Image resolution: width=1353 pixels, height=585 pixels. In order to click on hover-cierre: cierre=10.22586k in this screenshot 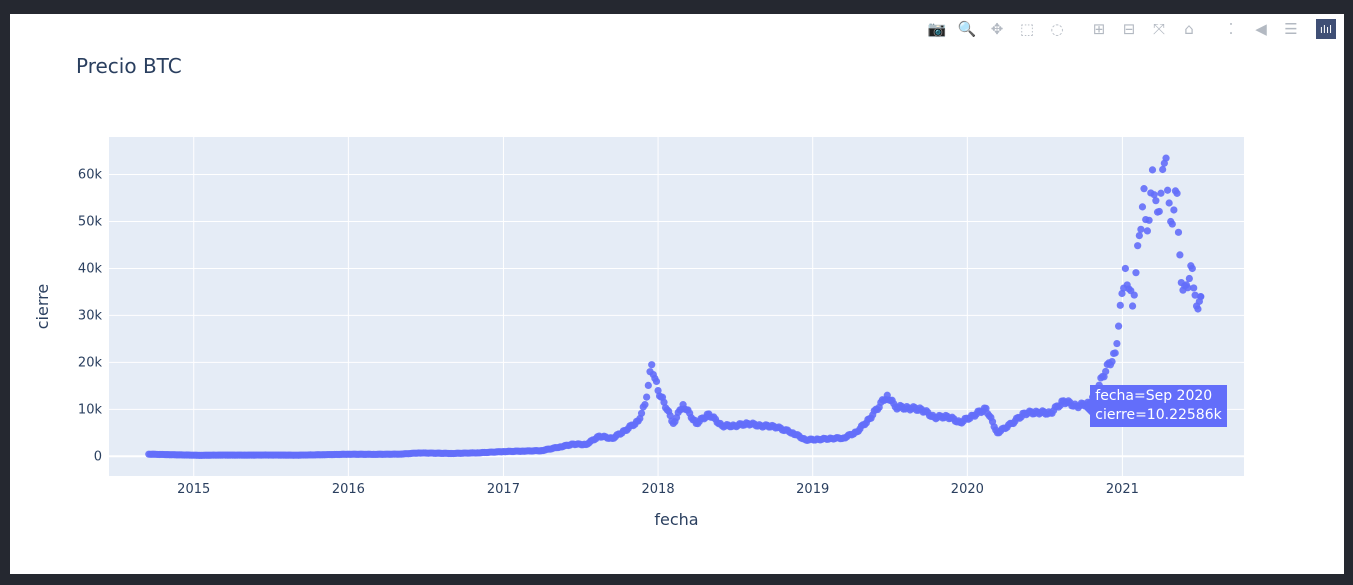, I will do `click(1158, 415)`.